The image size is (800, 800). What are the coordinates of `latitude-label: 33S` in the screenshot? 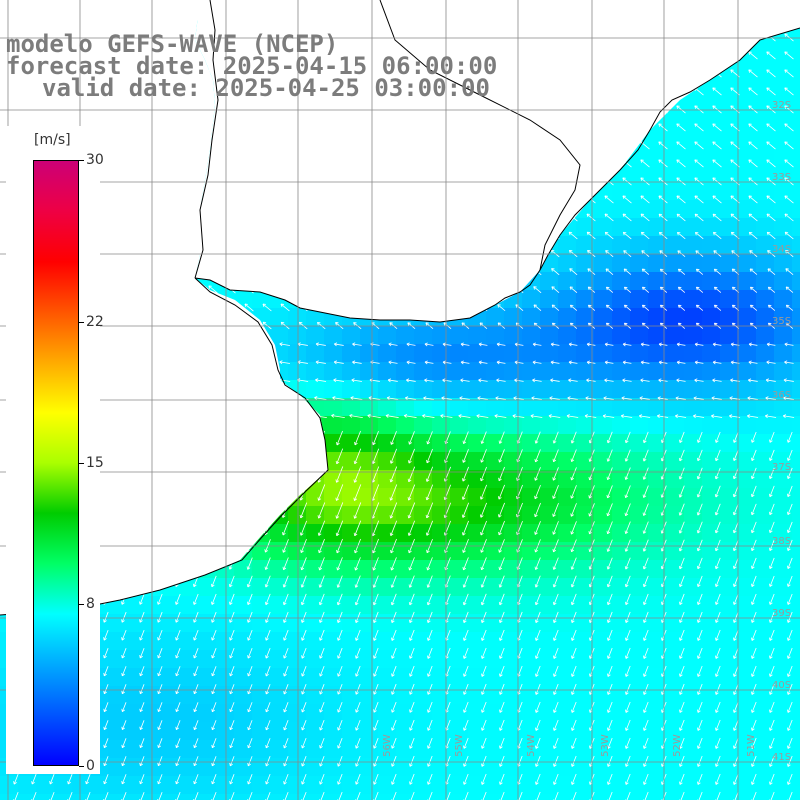 It's located at (782, 177).